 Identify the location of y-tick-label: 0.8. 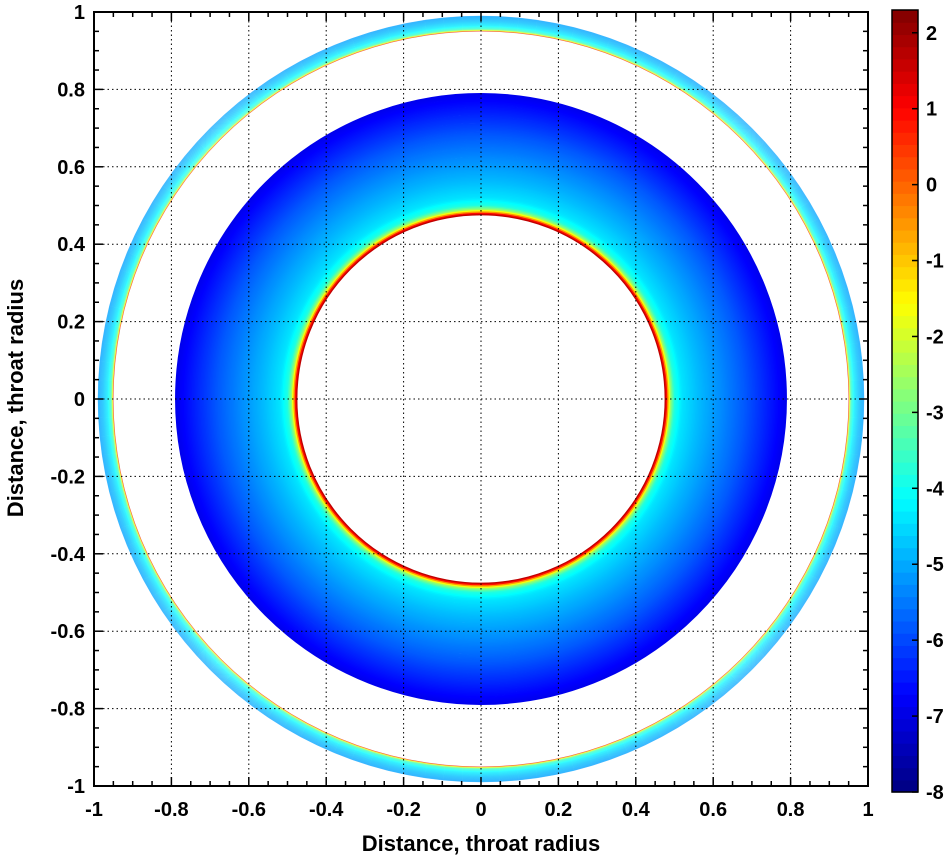
(71, 90).